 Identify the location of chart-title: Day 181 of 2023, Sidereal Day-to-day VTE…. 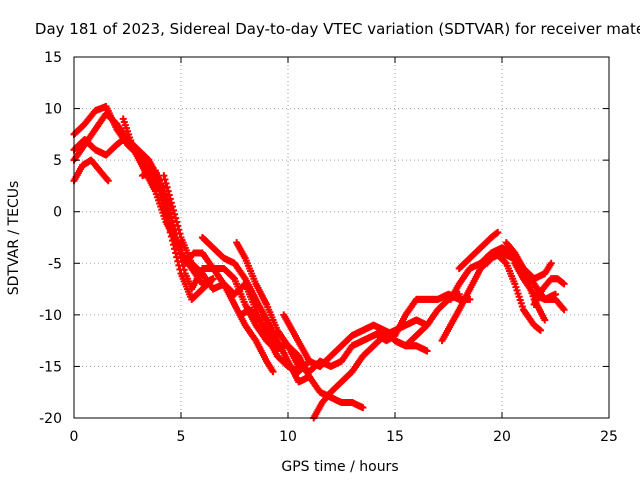
(337, 29).